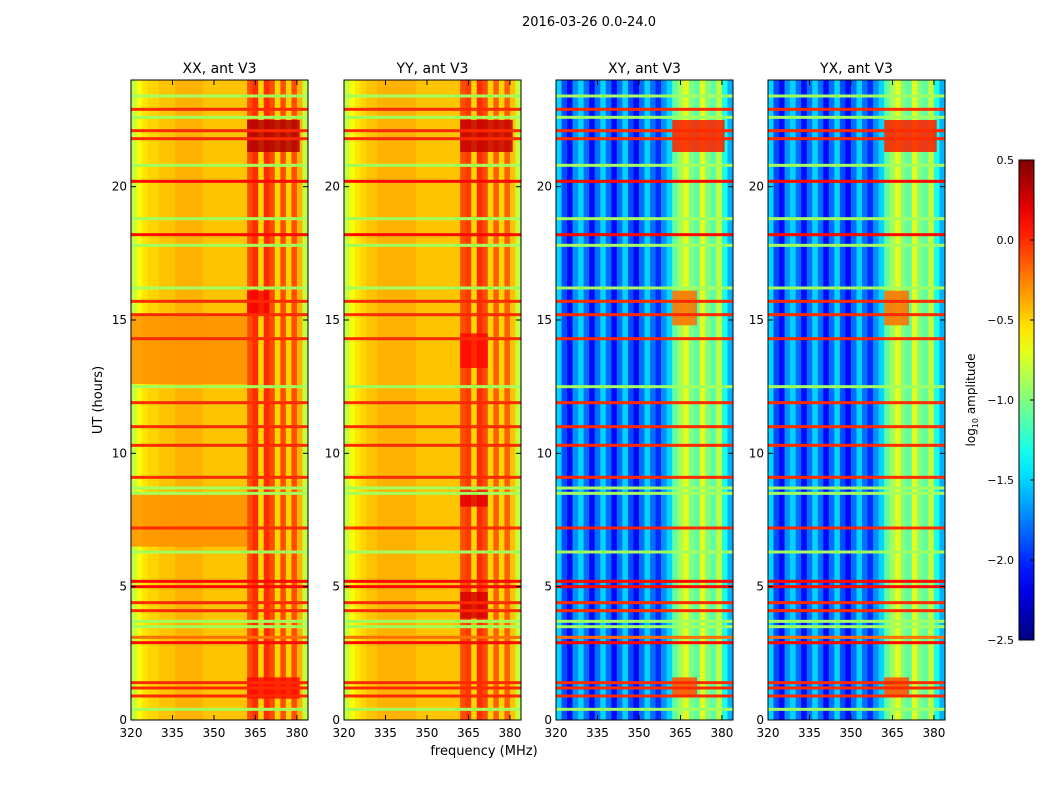 This screenshot has width=1050, height=804. What do you see at coordinates (509, 733) in the screenshot?
I see `x-tick-label: 380` at bounding box center [509, 733].